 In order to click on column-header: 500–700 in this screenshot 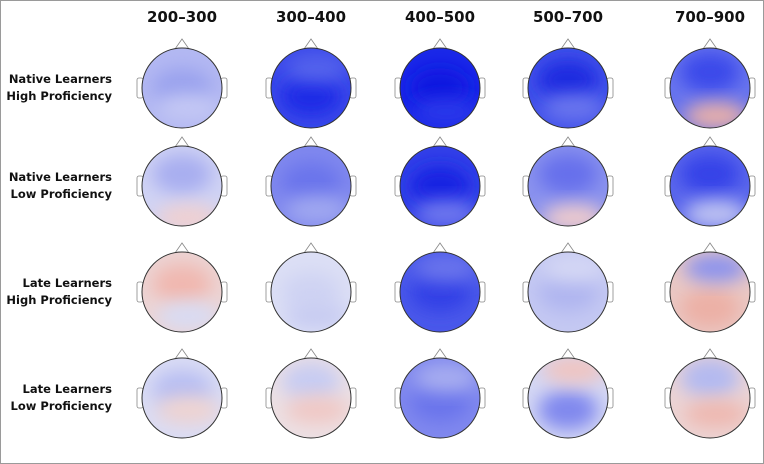, I will do `click(568, 17)`.